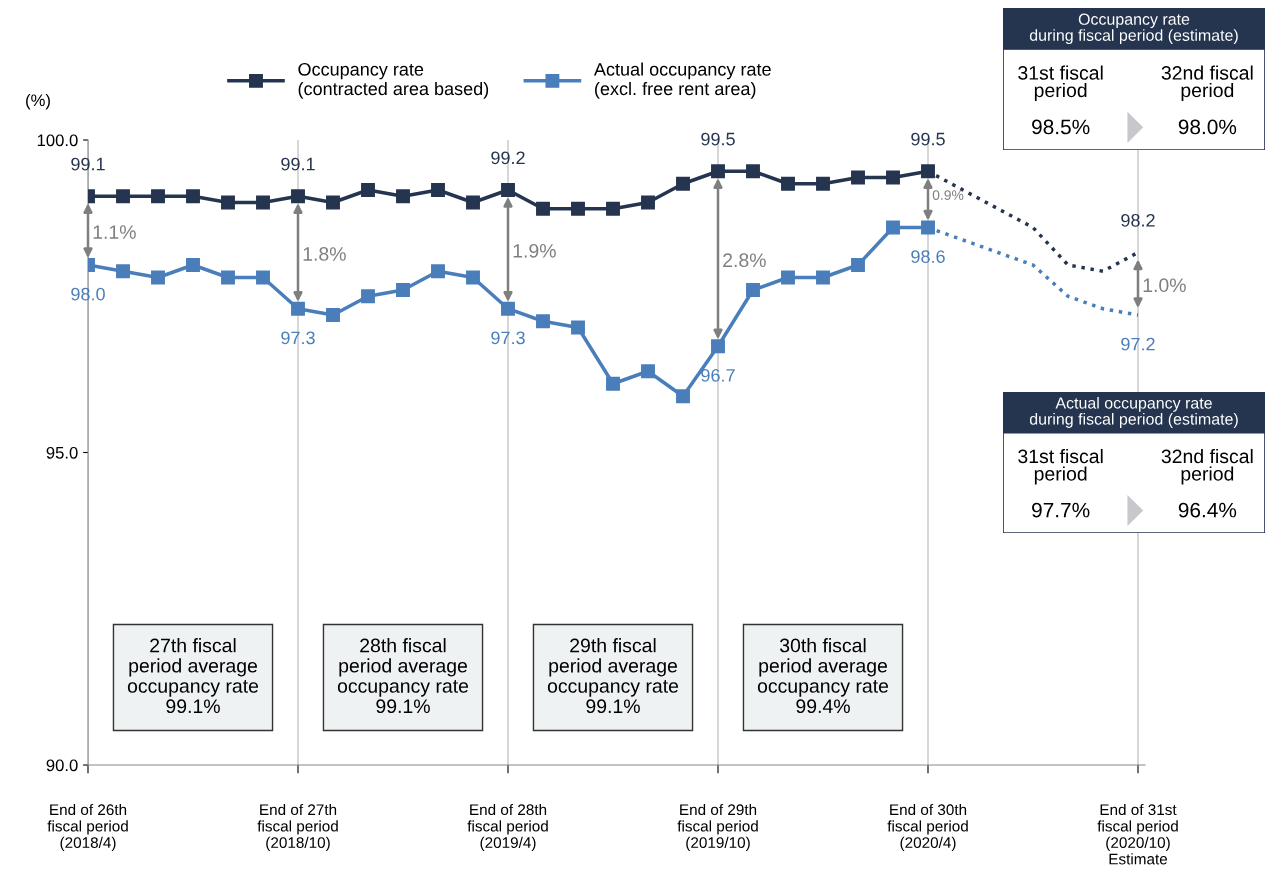 This screenshot has width=1267, height=884. What do you see at coordinates (1138, 220) in the screenshot?
I see `data-label: 98.2` at bounding box center [1138, 220].